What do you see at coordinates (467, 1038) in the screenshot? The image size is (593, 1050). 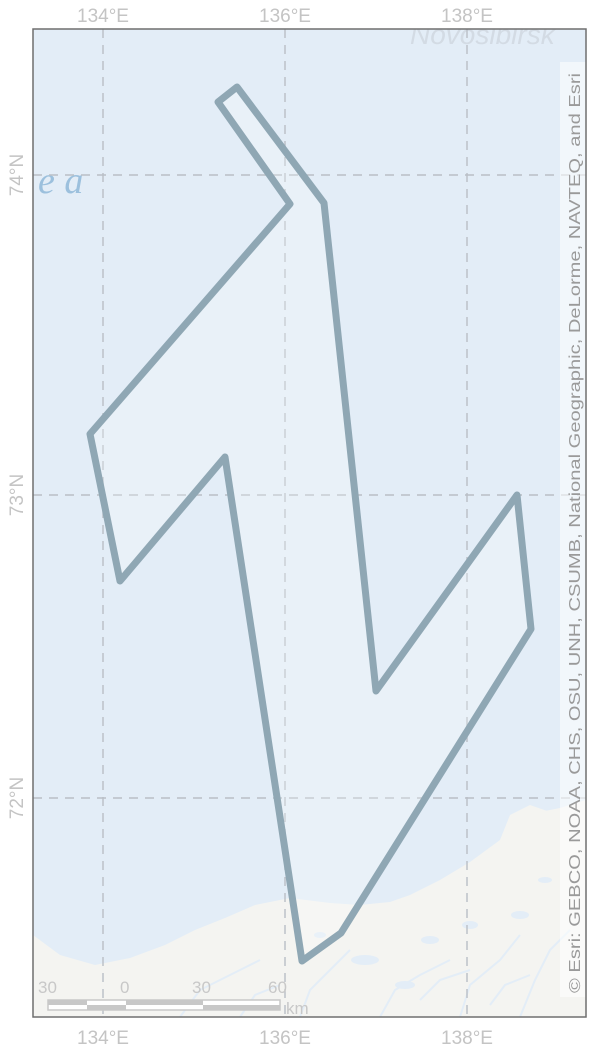 I see `lon-label-bottom-138: 138°E` at bounding box center [467, 1038].